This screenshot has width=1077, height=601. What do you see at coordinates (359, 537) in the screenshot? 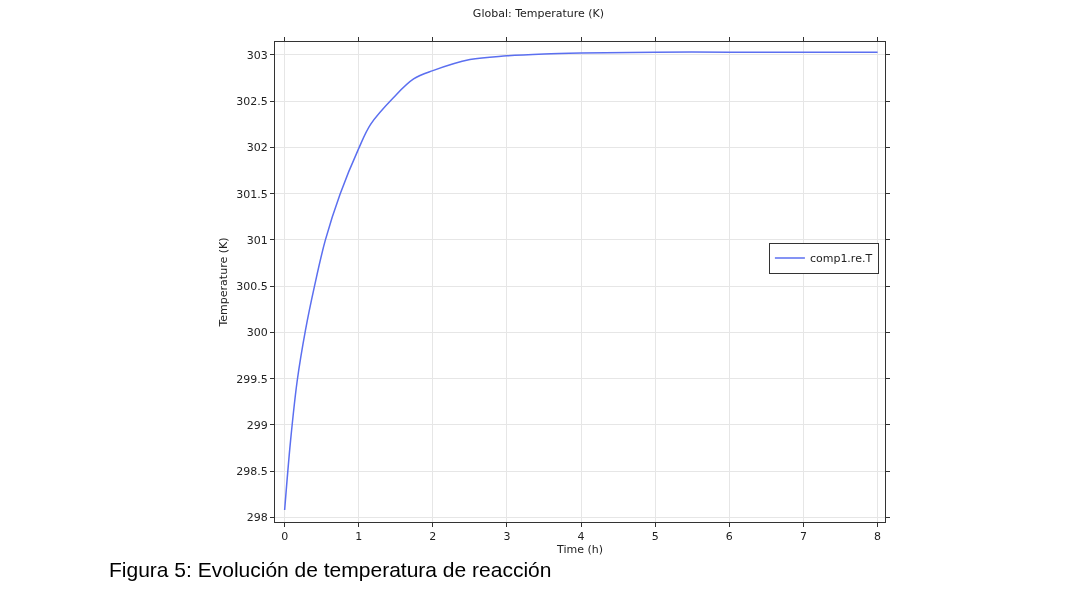
I see `x-tick-label: 1` at bounding box center [359, 537].